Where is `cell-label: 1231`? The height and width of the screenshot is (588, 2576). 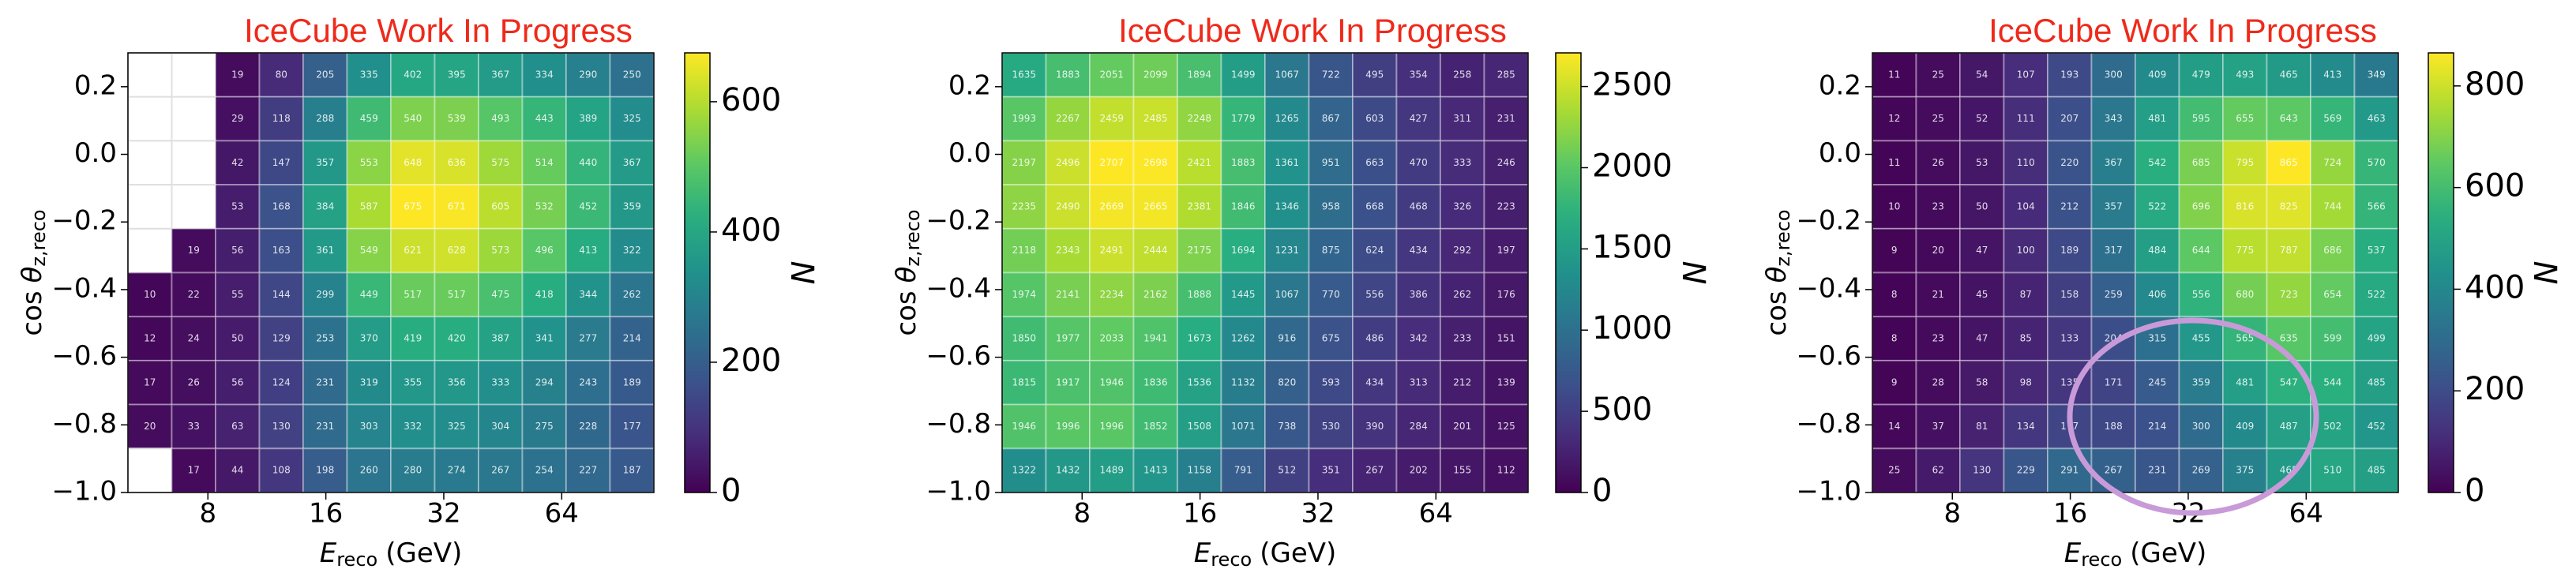 cell-label: 1231 is located at coordinates (1287, 250).